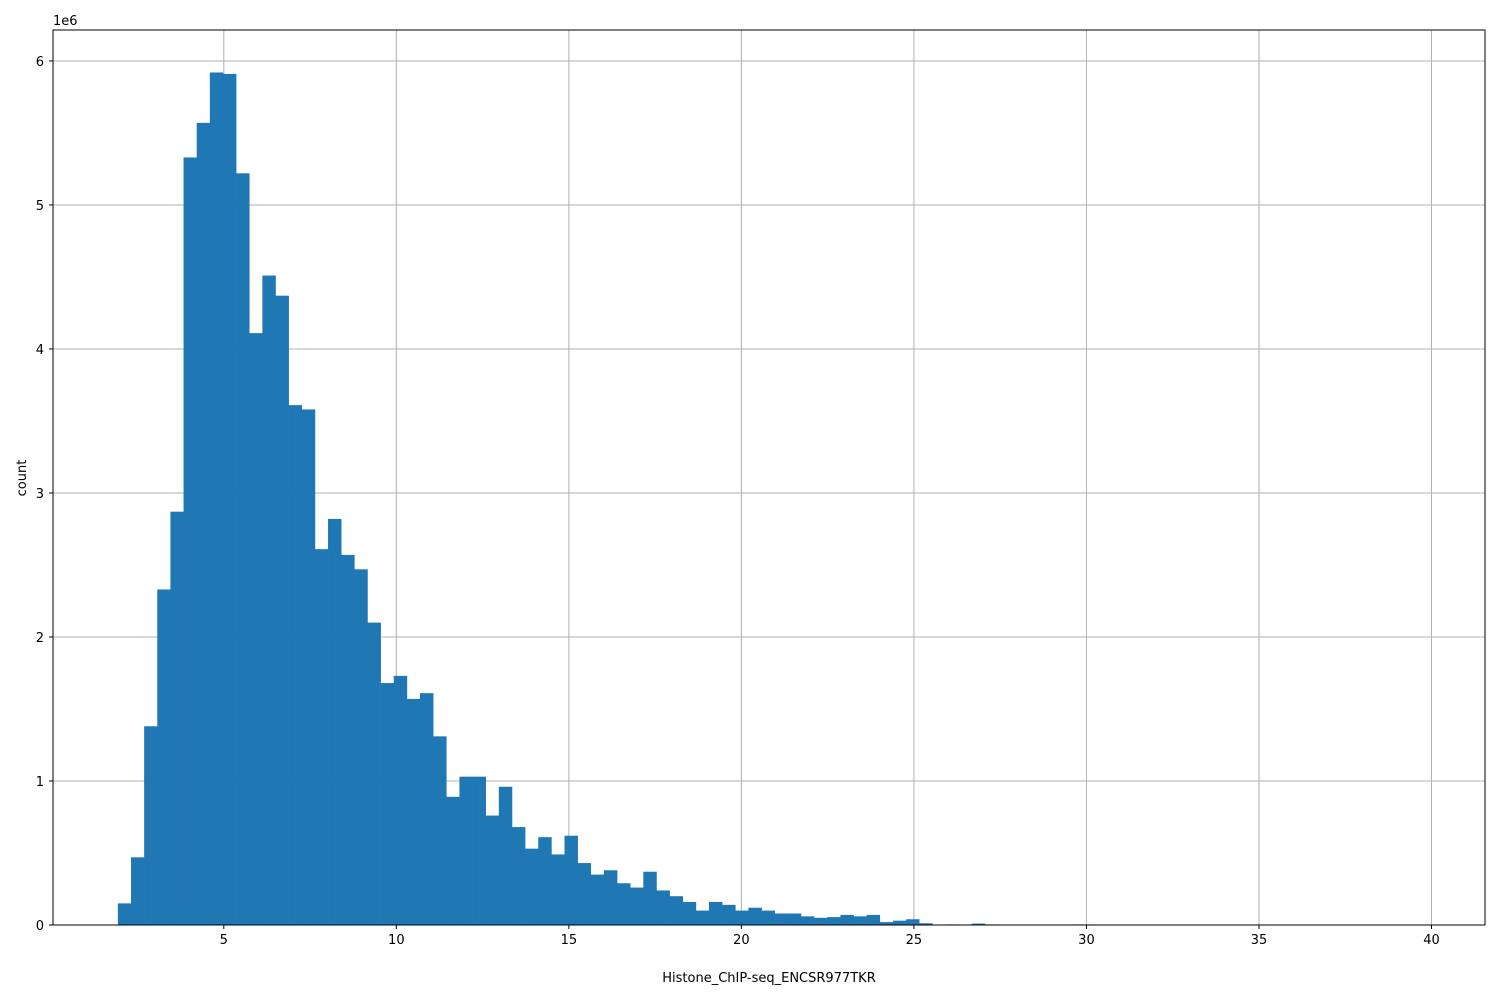  I want to click on y-tick-label: 6, so click(40, 62).